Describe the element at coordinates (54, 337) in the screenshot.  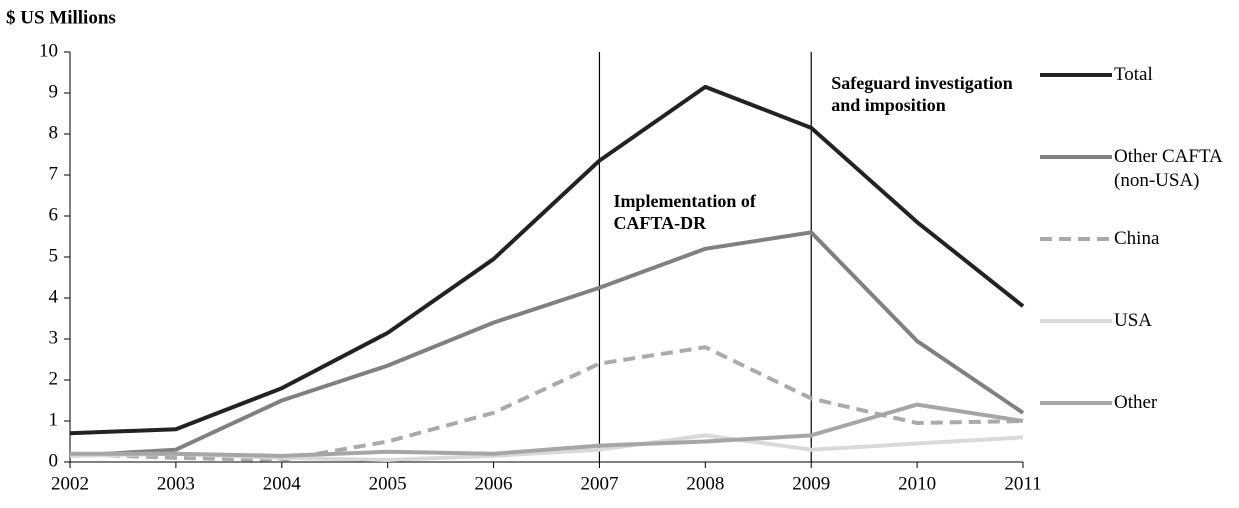
I see `y-tick-label: 3` at that location.